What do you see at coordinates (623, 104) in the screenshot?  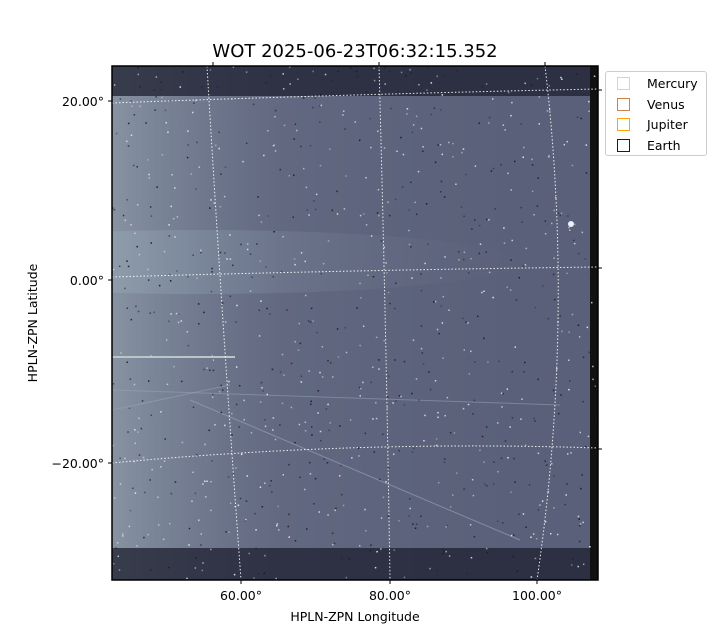 I see `venus-swatch` at bounding box center [623, 104].